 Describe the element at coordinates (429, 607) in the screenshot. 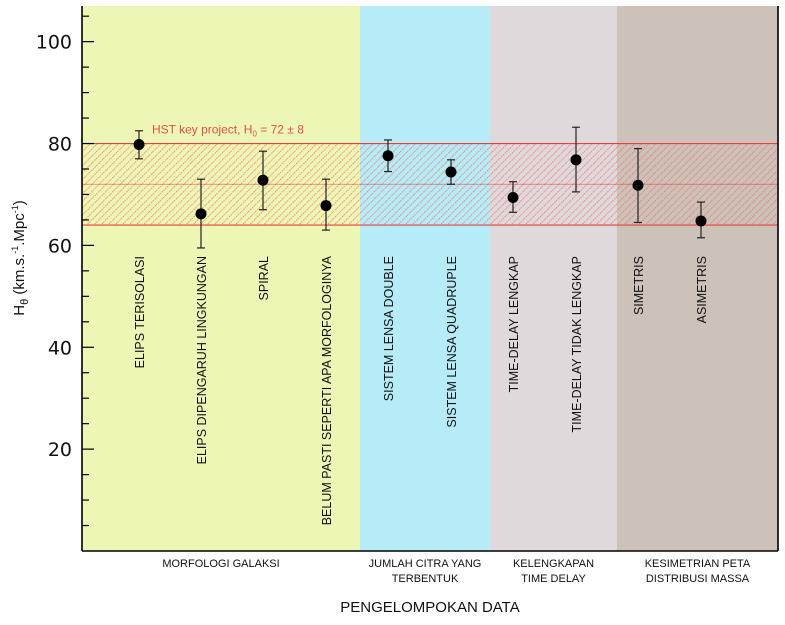

I see `x-axis-title: PENGELOMPOKAN DATA` at that location.